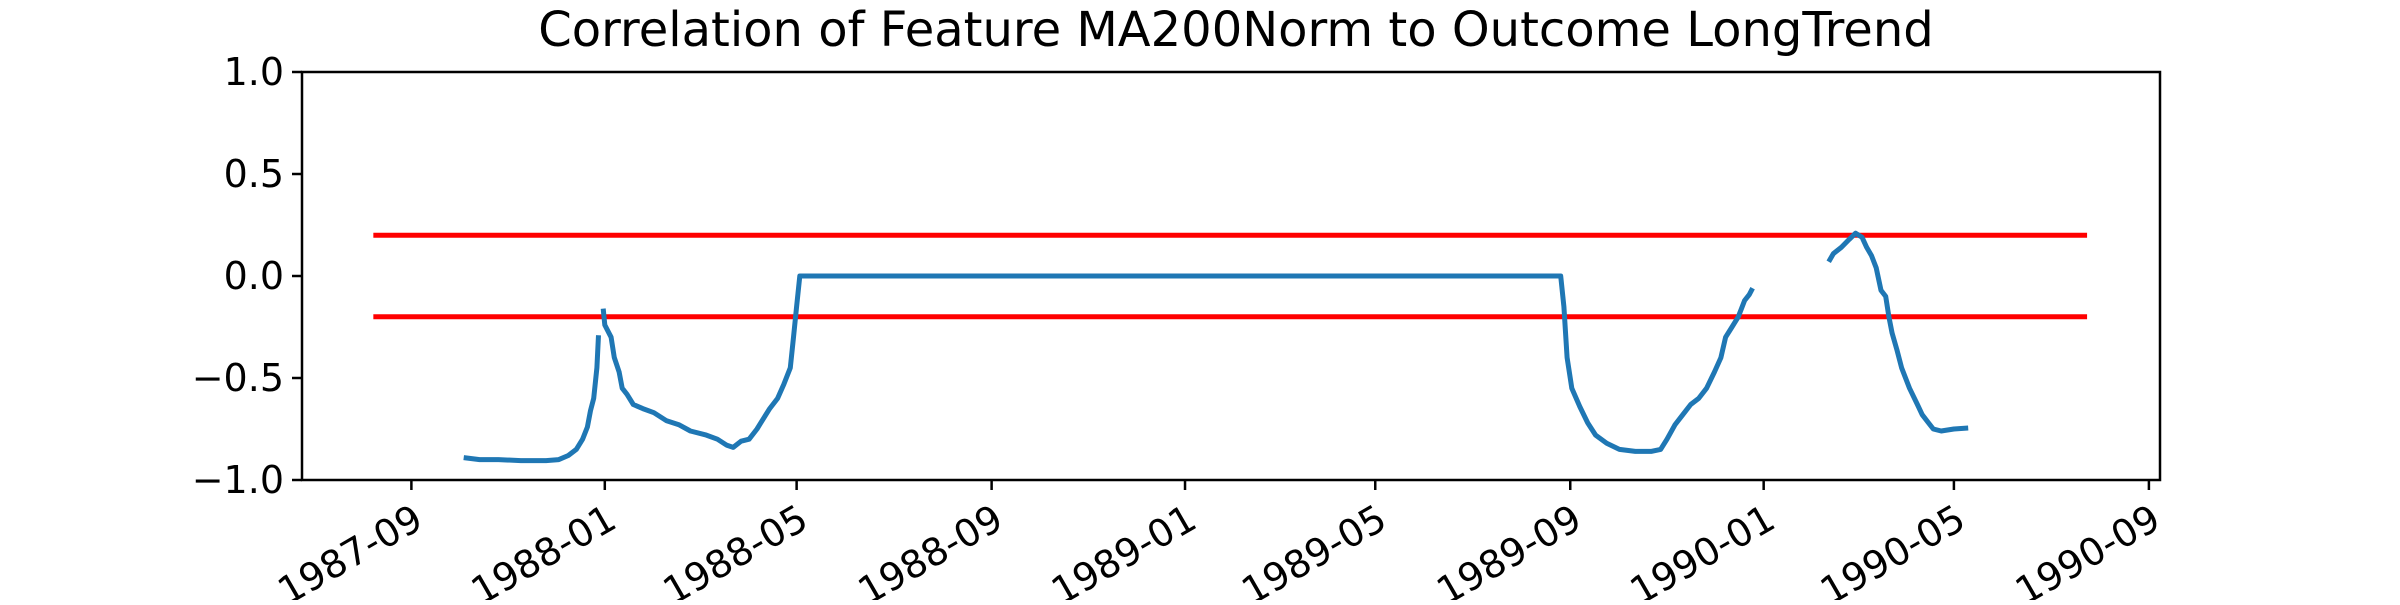  What do you see at coordinates (2088, 548) in the screenshot?
I see `x-tick-label: 1990-09` at bounding box center [2088, 548].